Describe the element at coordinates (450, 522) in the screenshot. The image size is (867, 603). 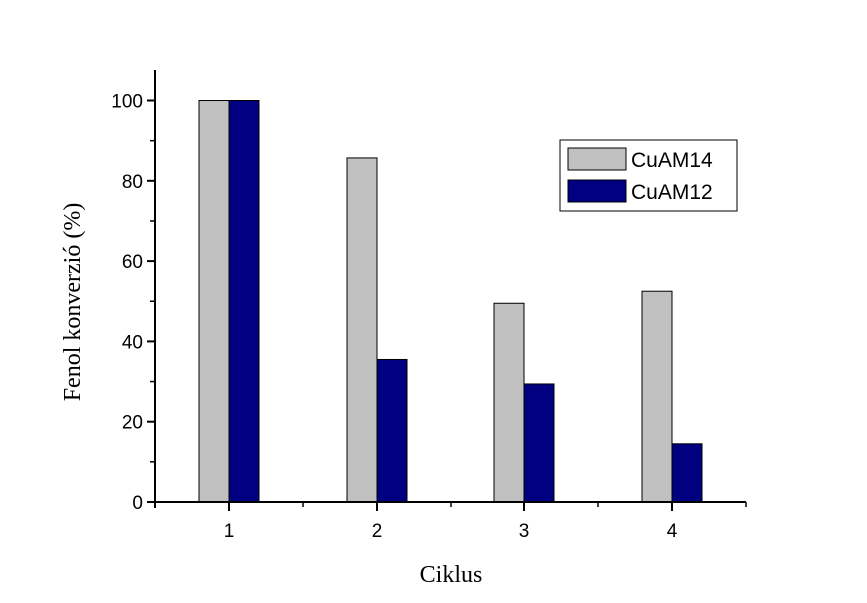
I see `x-ticks-group: 1 2 3 4` at that location.